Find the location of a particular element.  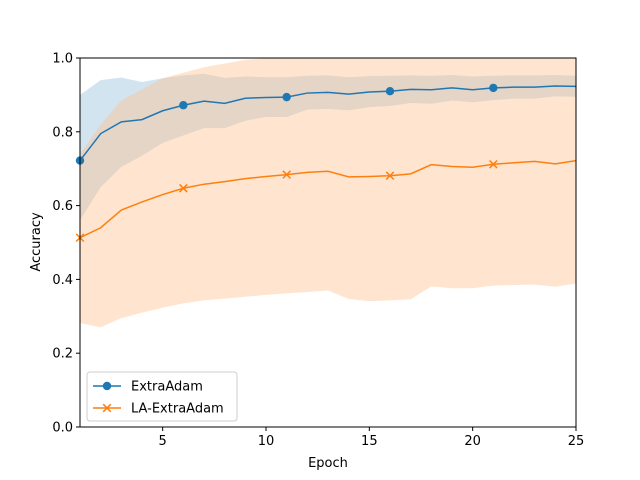

legend-marker-la-extraadam is located at coordinates (107, 408).